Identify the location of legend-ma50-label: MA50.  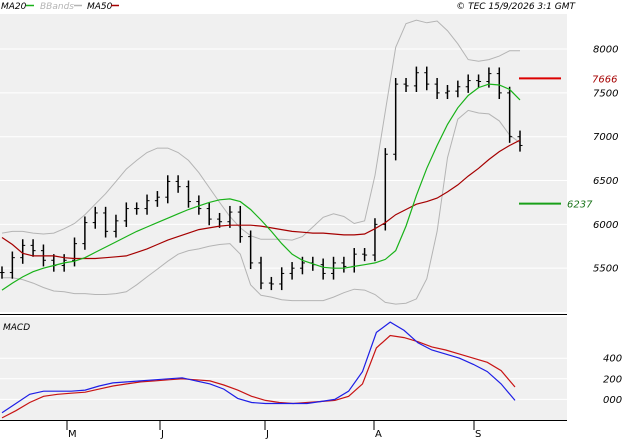
(100, 7).